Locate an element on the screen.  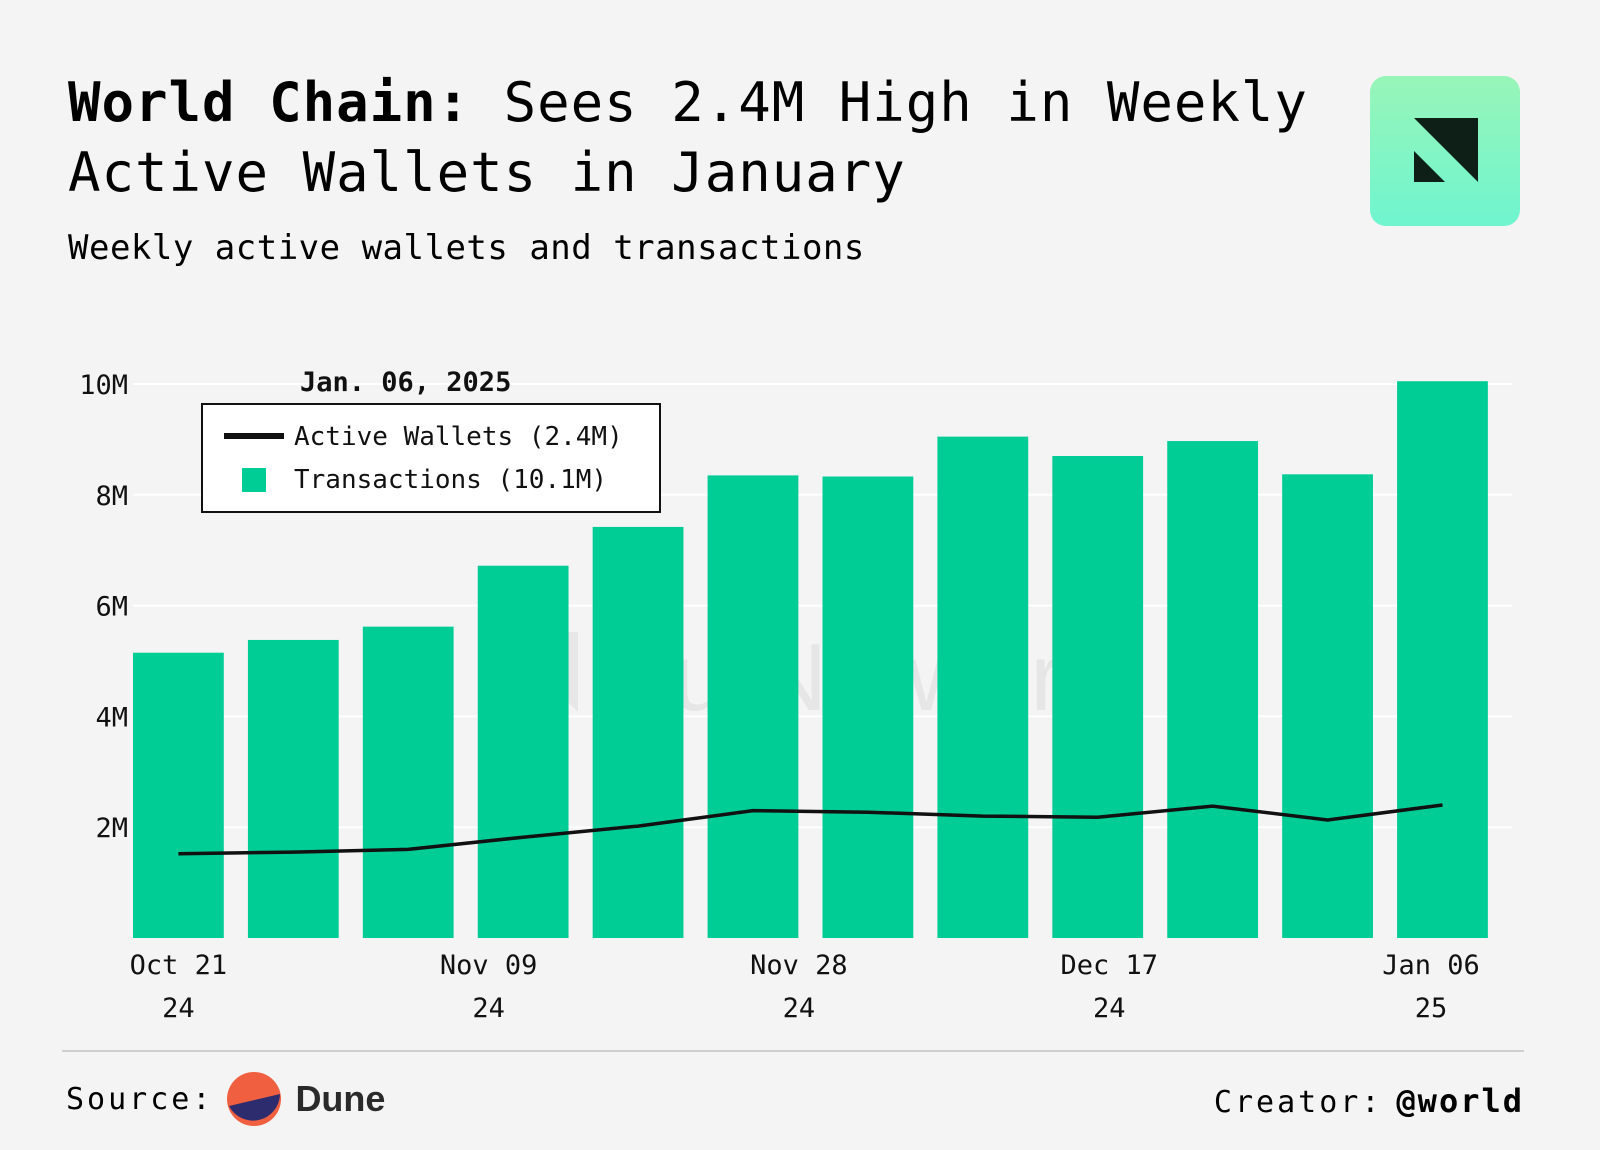
legend-bar-swatch is located at coordinates (254, 480).